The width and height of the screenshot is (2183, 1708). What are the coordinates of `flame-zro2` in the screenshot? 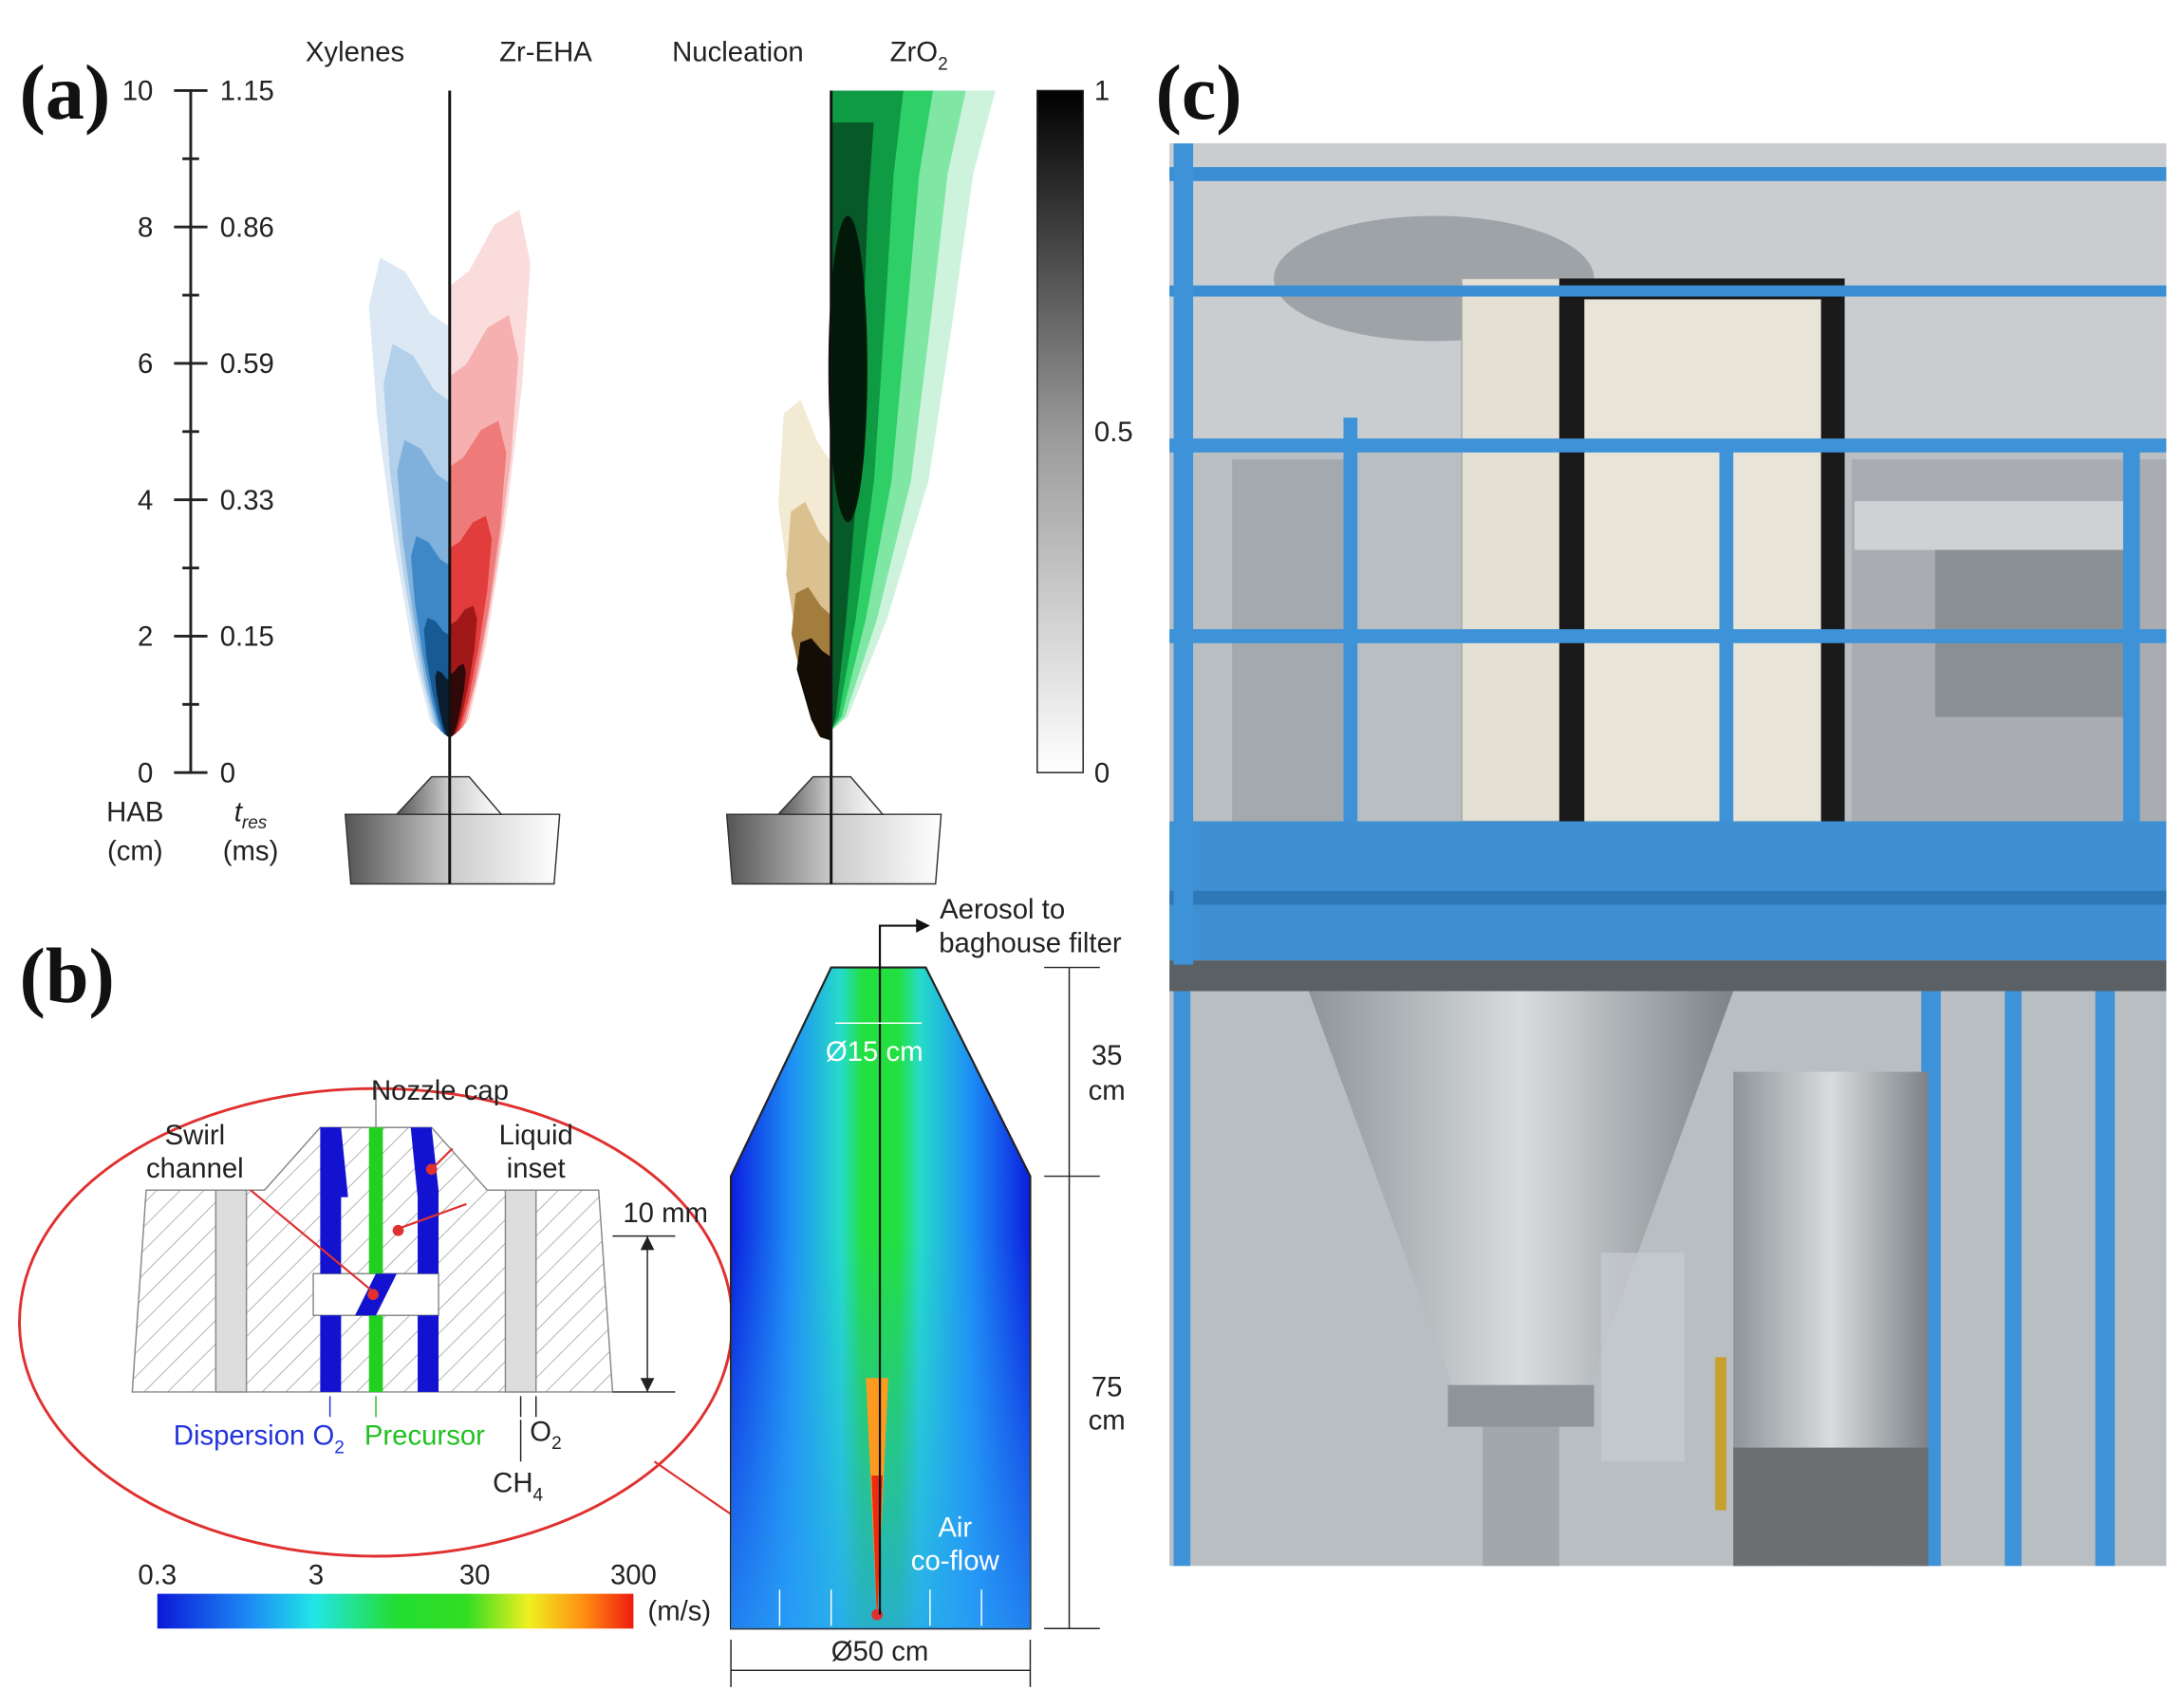 It's located at (912, 411).